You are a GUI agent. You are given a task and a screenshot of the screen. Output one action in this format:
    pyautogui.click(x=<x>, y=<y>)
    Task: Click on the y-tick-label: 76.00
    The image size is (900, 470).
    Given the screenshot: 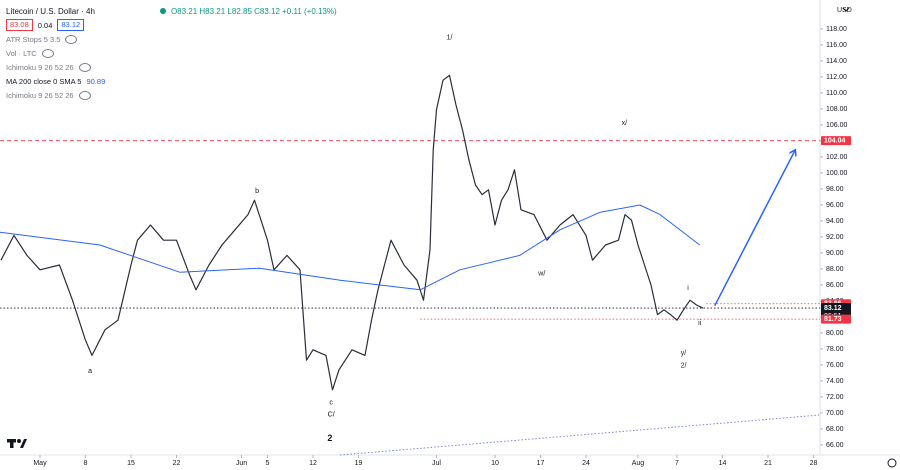 What is the action you would take?
    pyautogui.click(x=835, y=365)
    